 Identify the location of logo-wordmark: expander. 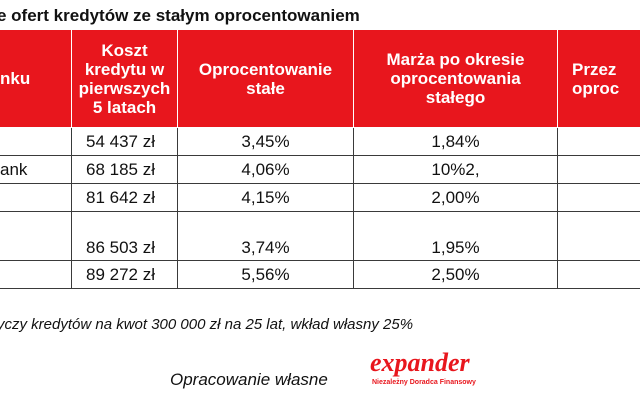
(420, 362).